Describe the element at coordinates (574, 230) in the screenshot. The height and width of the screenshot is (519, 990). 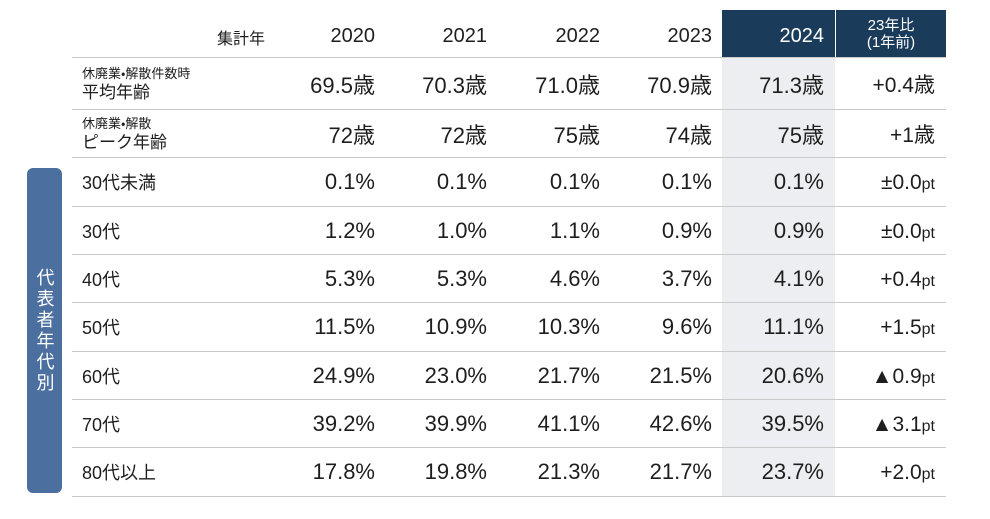
I see `value-cell-2022: 1.1%` at that location.